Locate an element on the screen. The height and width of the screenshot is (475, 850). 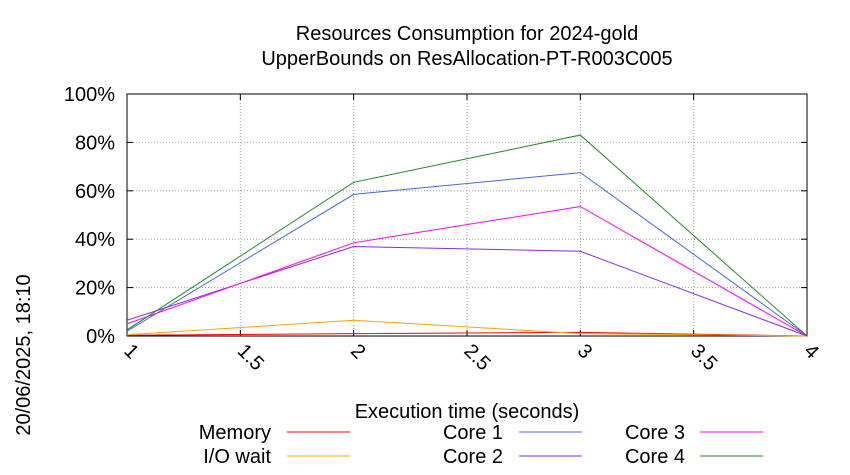
y-tick-label: 20% is located at coordinates (95, 289).